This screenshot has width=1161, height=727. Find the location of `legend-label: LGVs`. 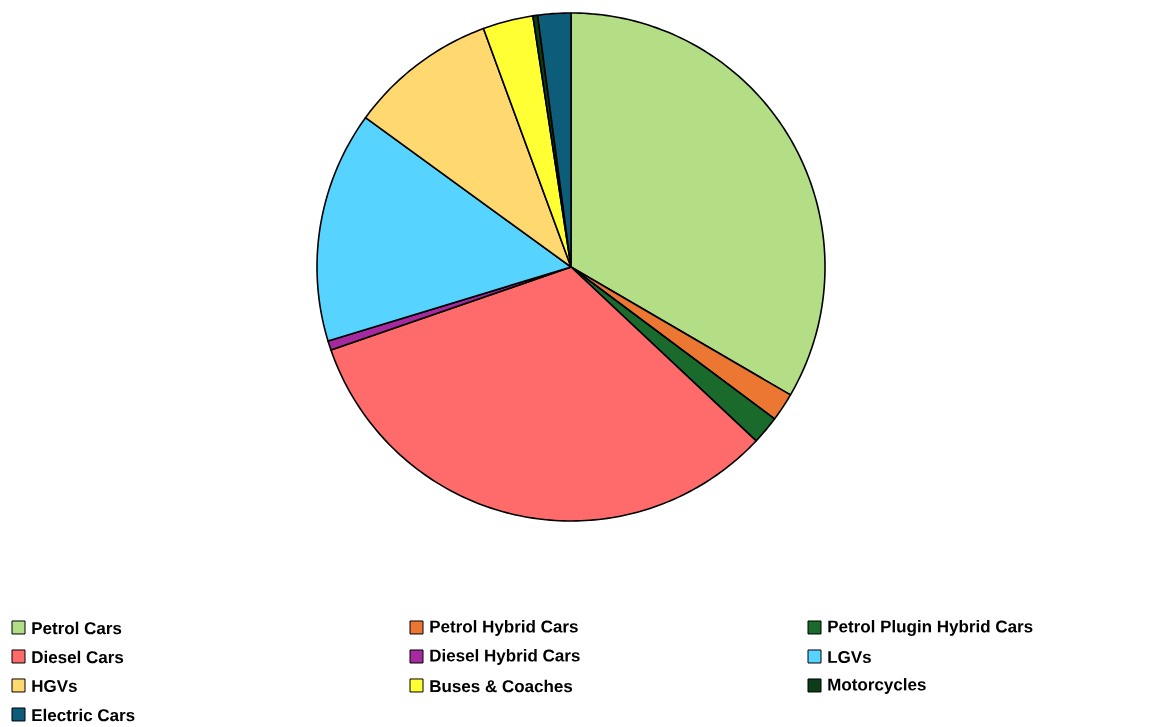

legend-label: LGVs is located at coordinates (849, 657).